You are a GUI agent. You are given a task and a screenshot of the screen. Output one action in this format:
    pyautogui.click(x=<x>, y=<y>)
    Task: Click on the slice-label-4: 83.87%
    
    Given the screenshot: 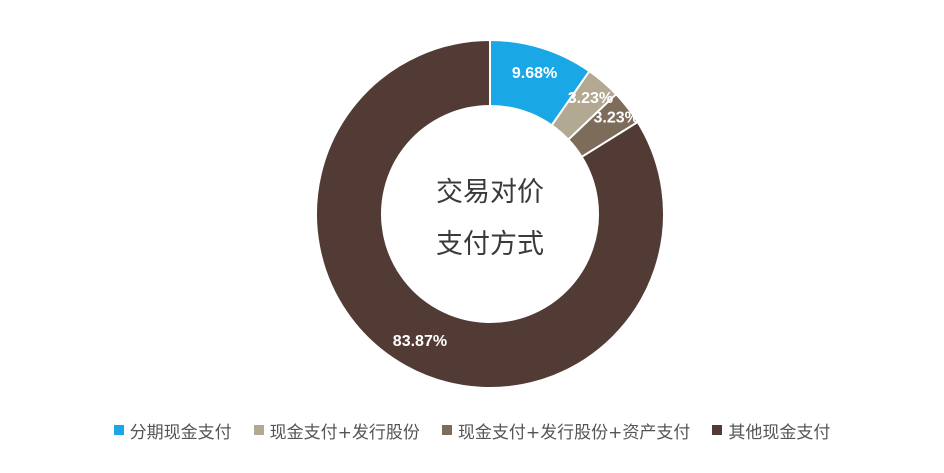 What is the action you would take?
    pyautogui.click(x=420, y=341)
    